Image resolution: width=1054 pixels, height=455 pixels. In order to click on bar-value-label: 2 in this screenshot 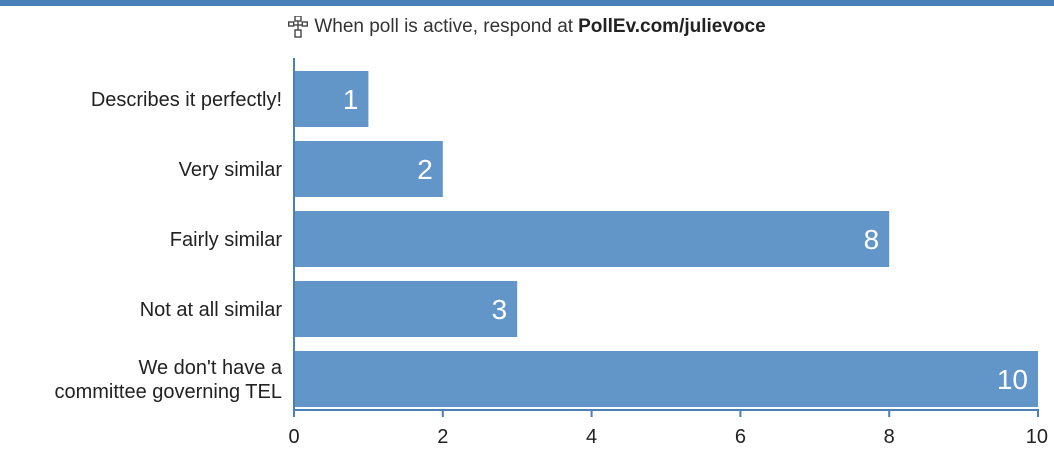, I will do `click(425, 169)`.